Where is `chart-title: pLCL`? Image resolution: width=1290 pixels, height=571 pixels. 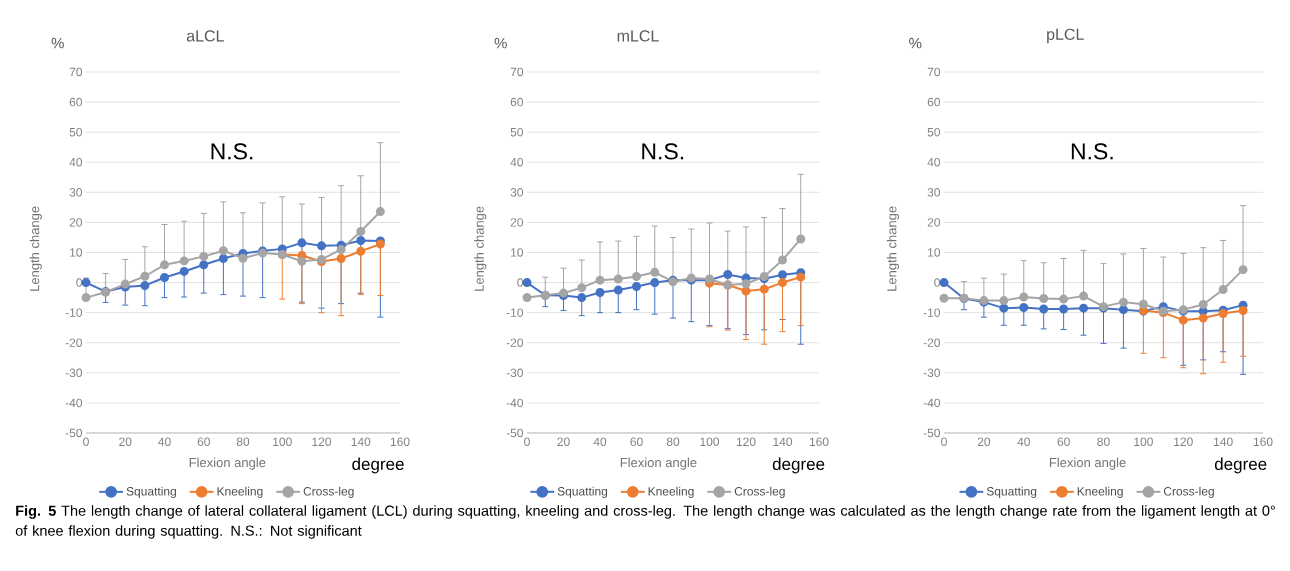 chart-title: pLCL is located at coordinates (1065, 36).